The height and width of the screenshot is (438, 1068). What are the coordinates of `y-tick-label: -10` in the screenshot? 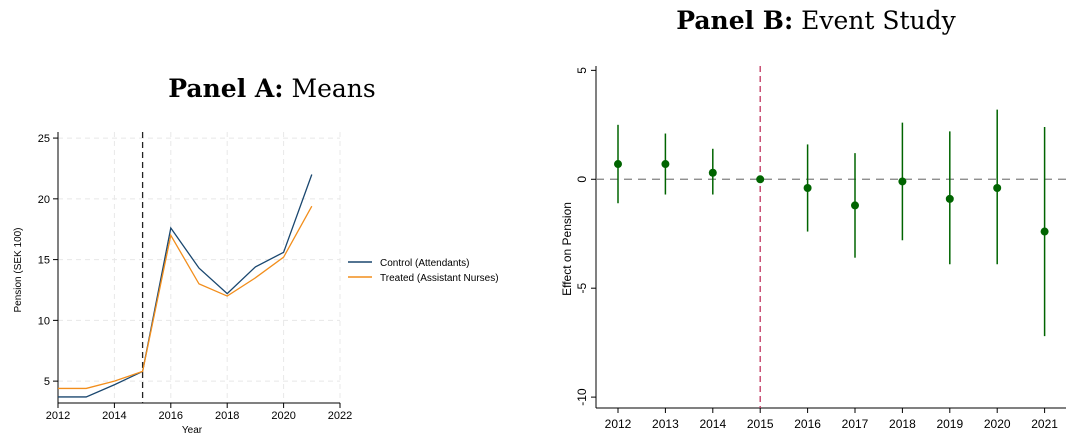 It's located at (582, 397).